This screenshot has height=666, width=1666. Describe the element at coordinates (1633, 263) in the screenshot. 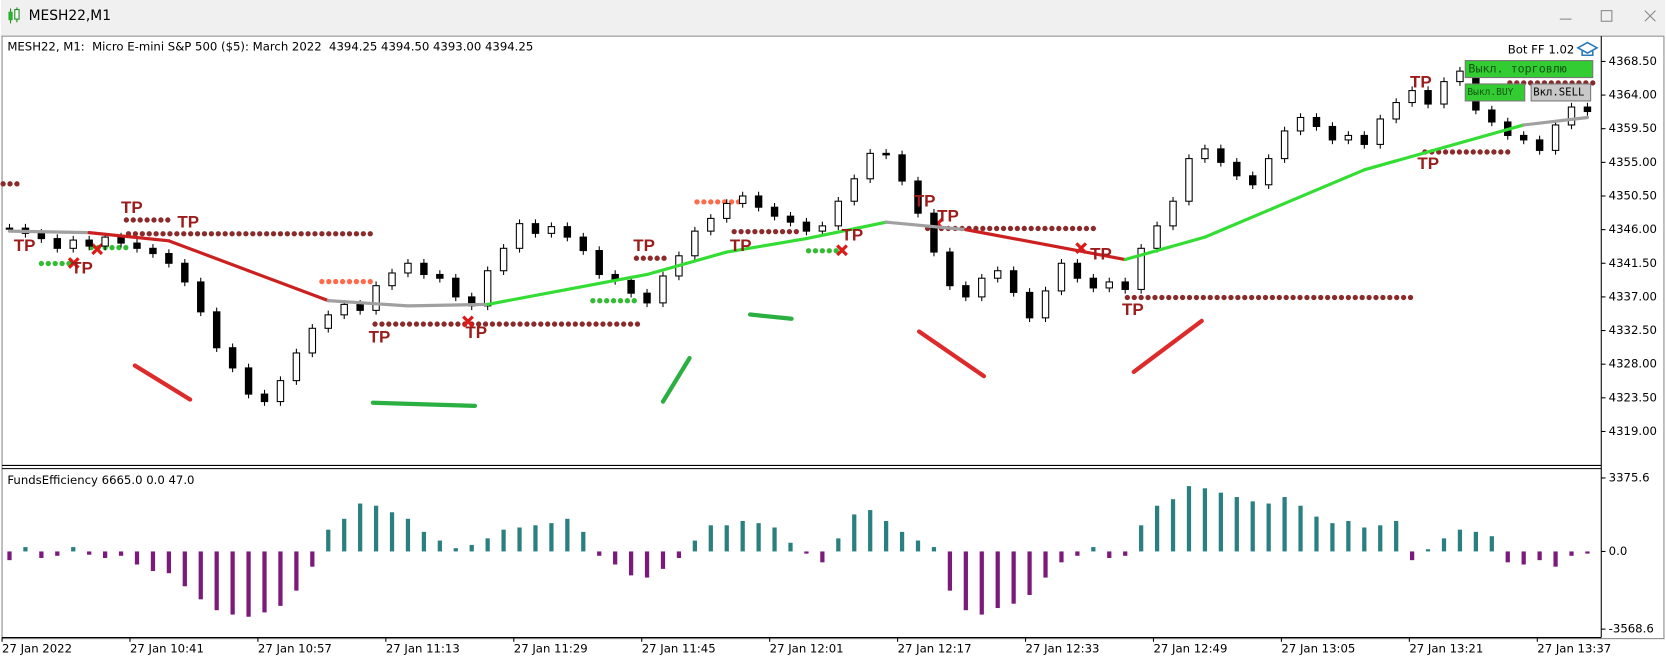

I see `y-tick-label: 4341.50` at that location.